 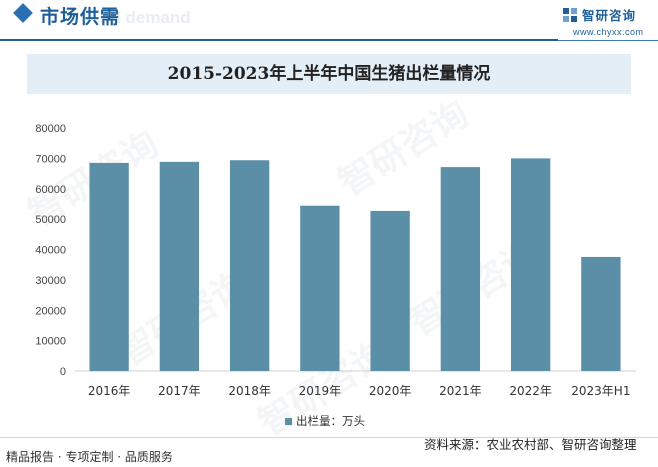 I want to click on y-tick-label: 10000, so click(x=50, y=342).